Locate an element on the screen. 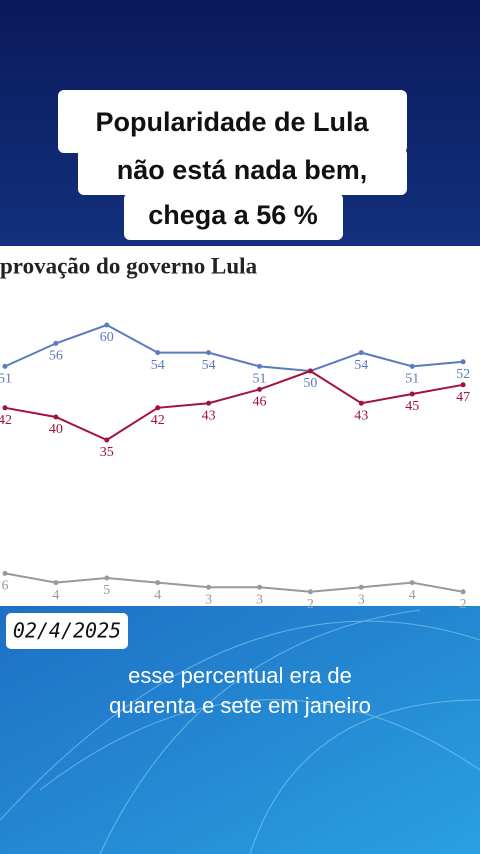 Image resolution: width=480 pixels, height=854 pixels. date-box is located at coordinates (67, 631).